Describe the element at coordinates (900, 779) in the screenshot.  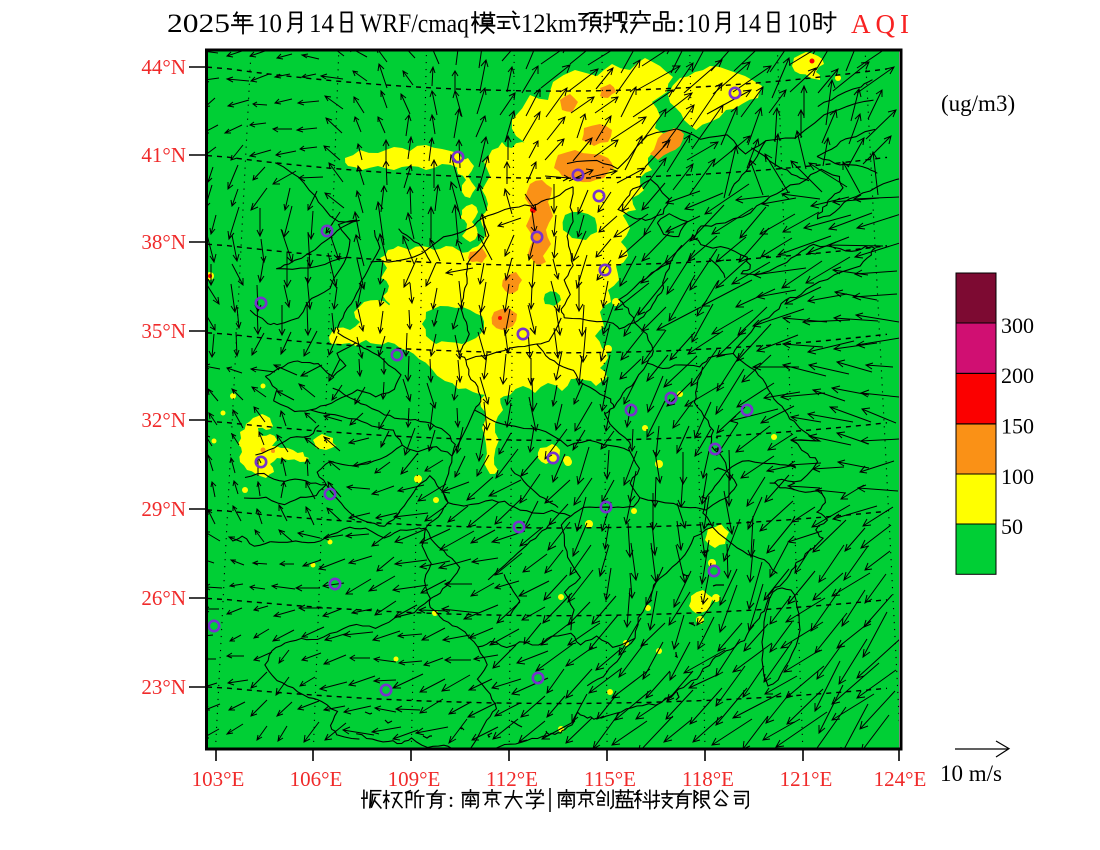
I see `svg-text: 124°E` at that location.